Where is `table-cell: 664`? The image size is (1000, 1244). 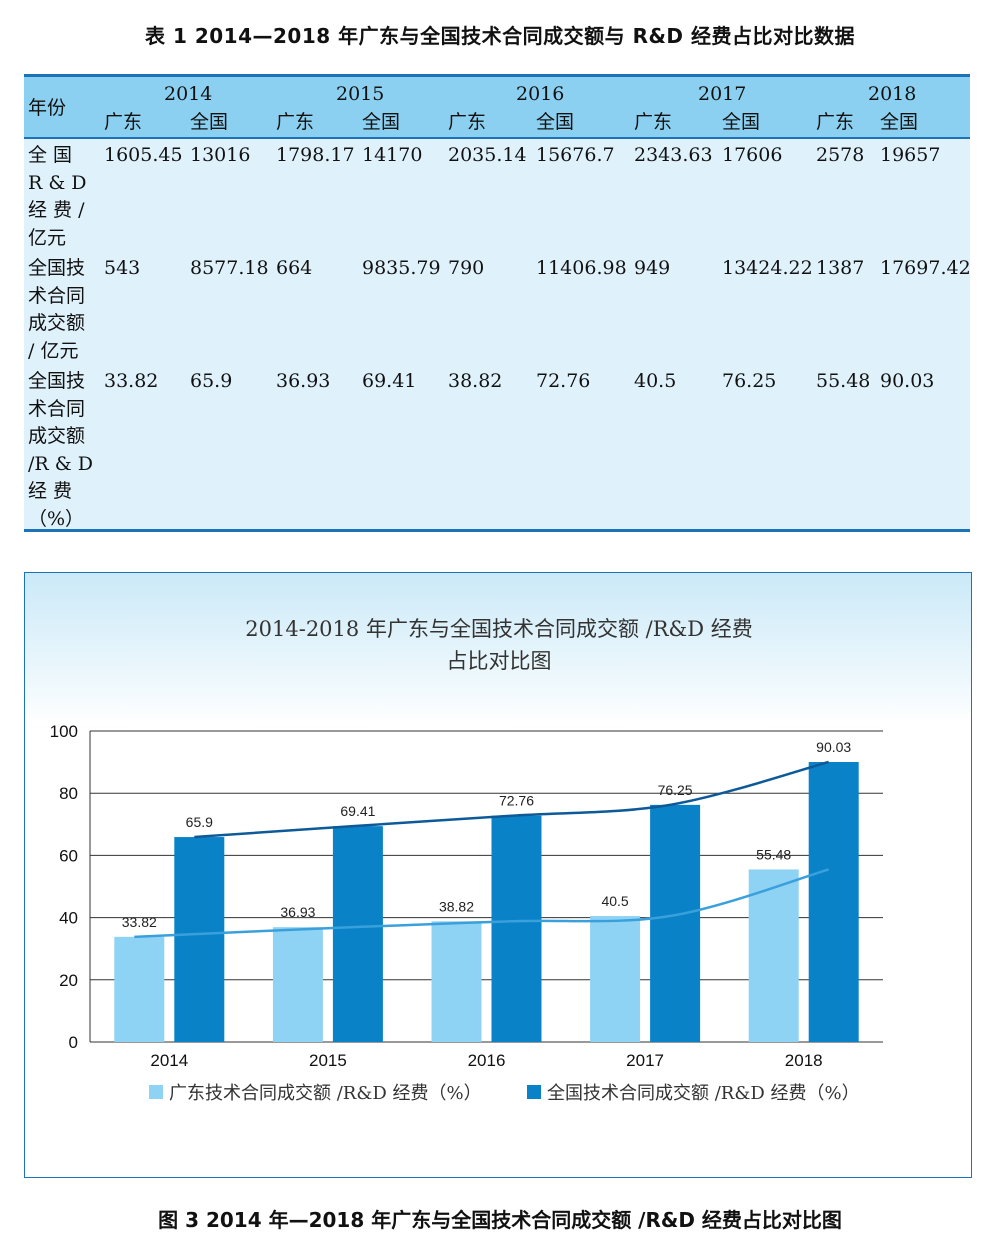
table-cell: 664 is located at coordinates (294, 268).